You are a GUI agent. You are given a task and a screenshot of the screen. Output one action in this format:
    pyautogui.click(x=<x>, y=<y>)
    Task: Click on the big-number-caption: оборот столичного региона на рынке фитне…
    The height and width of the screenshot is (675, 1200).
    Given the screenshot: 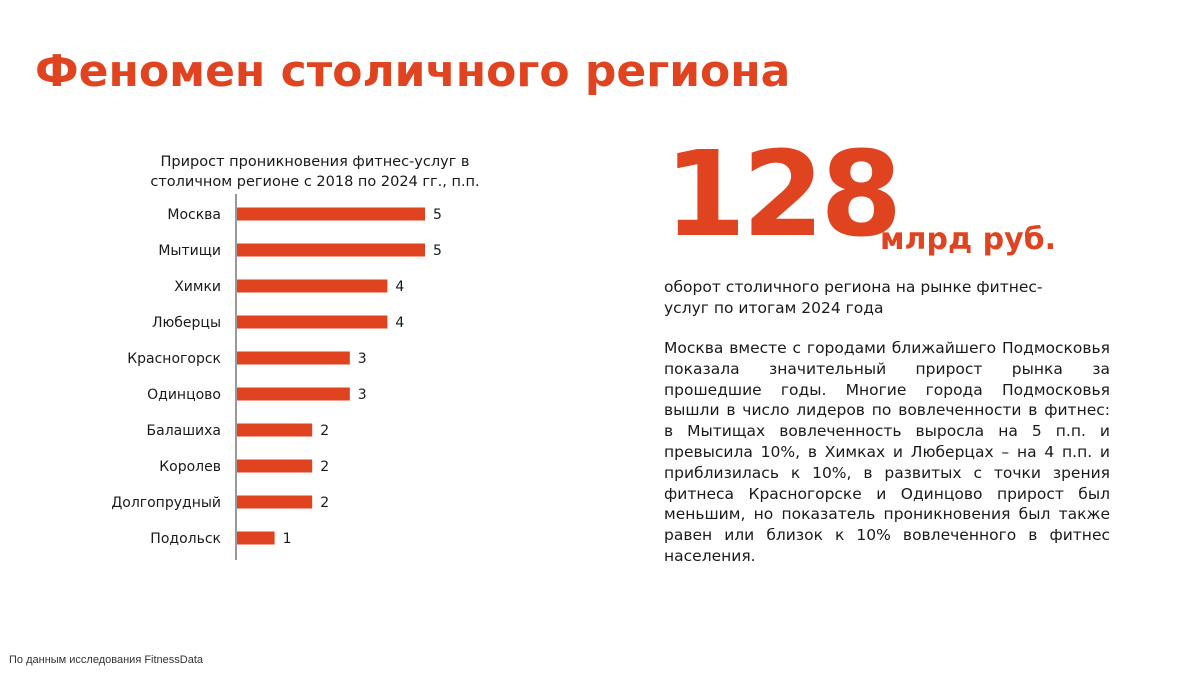 What is the action you would take?
    pyautogui.click(x=853, y=297)
    